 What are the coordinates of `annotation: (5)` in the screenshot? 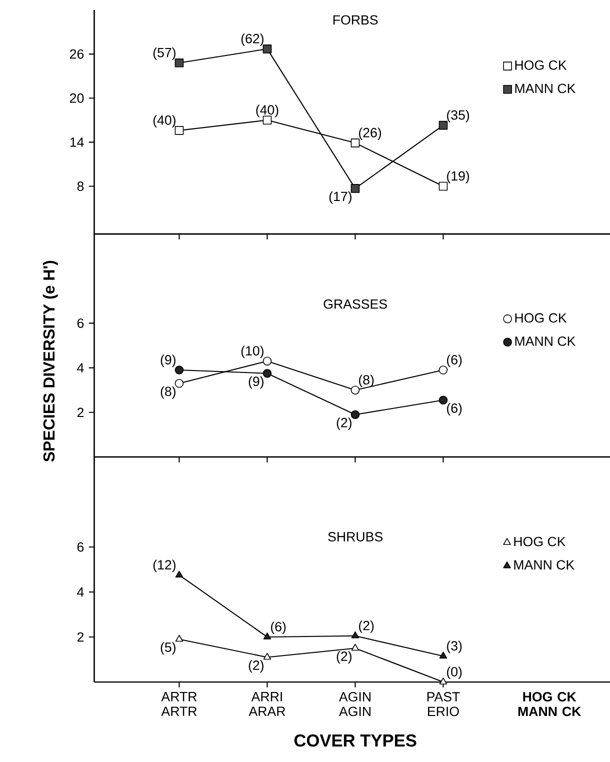 It's located at (168, 648).